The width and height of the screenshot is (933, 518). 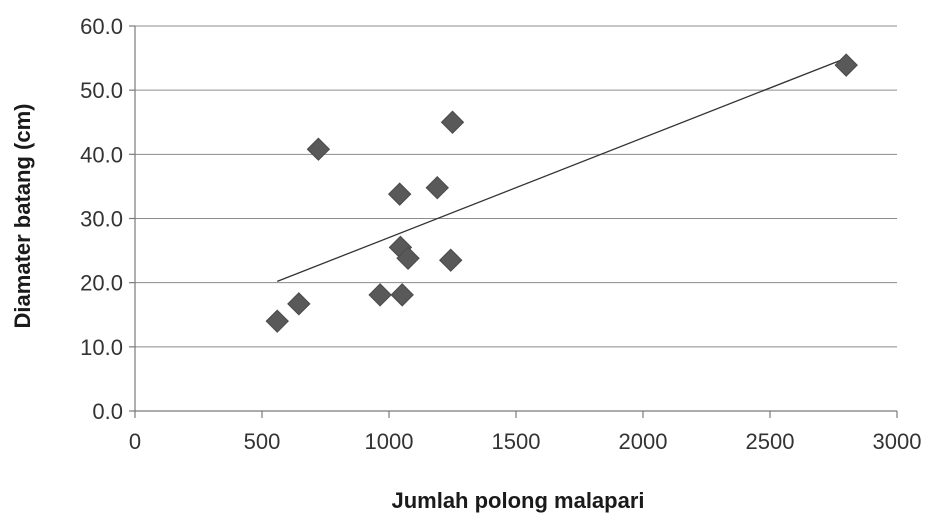 I want to click on y-tick-label: 10.0, so click(x=101, y=347).